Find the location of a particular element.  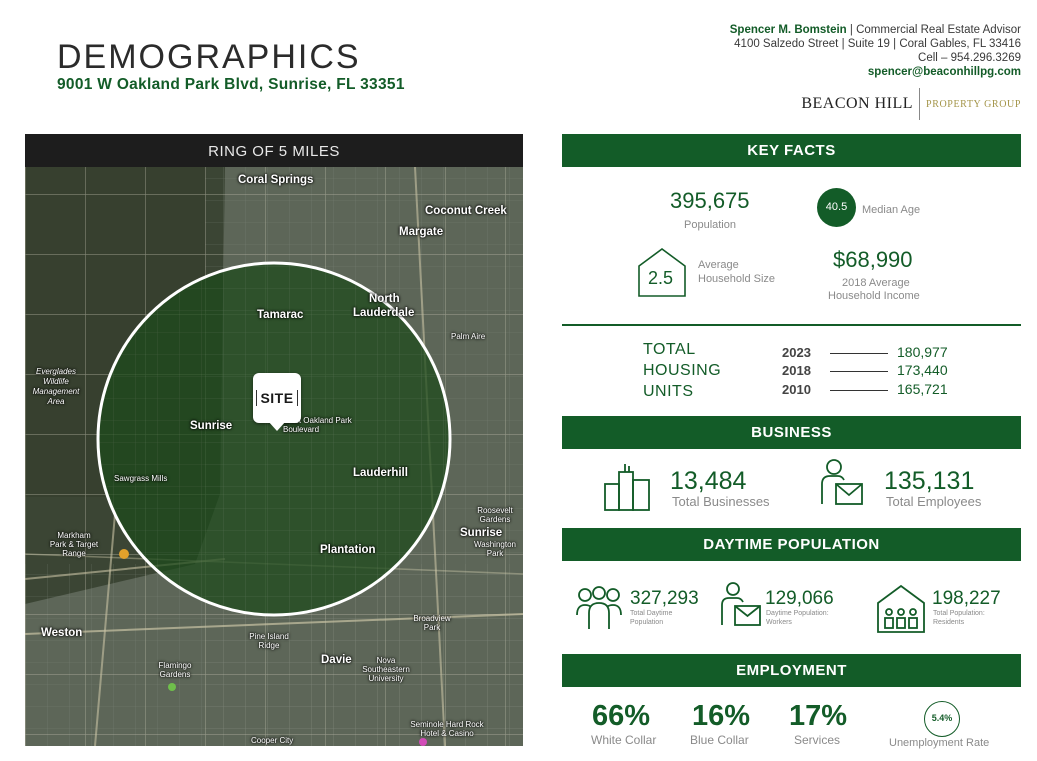

beacon-hill-logo: BEACON HILL PROPERTY GROUP is located at coordinates (911, 104).